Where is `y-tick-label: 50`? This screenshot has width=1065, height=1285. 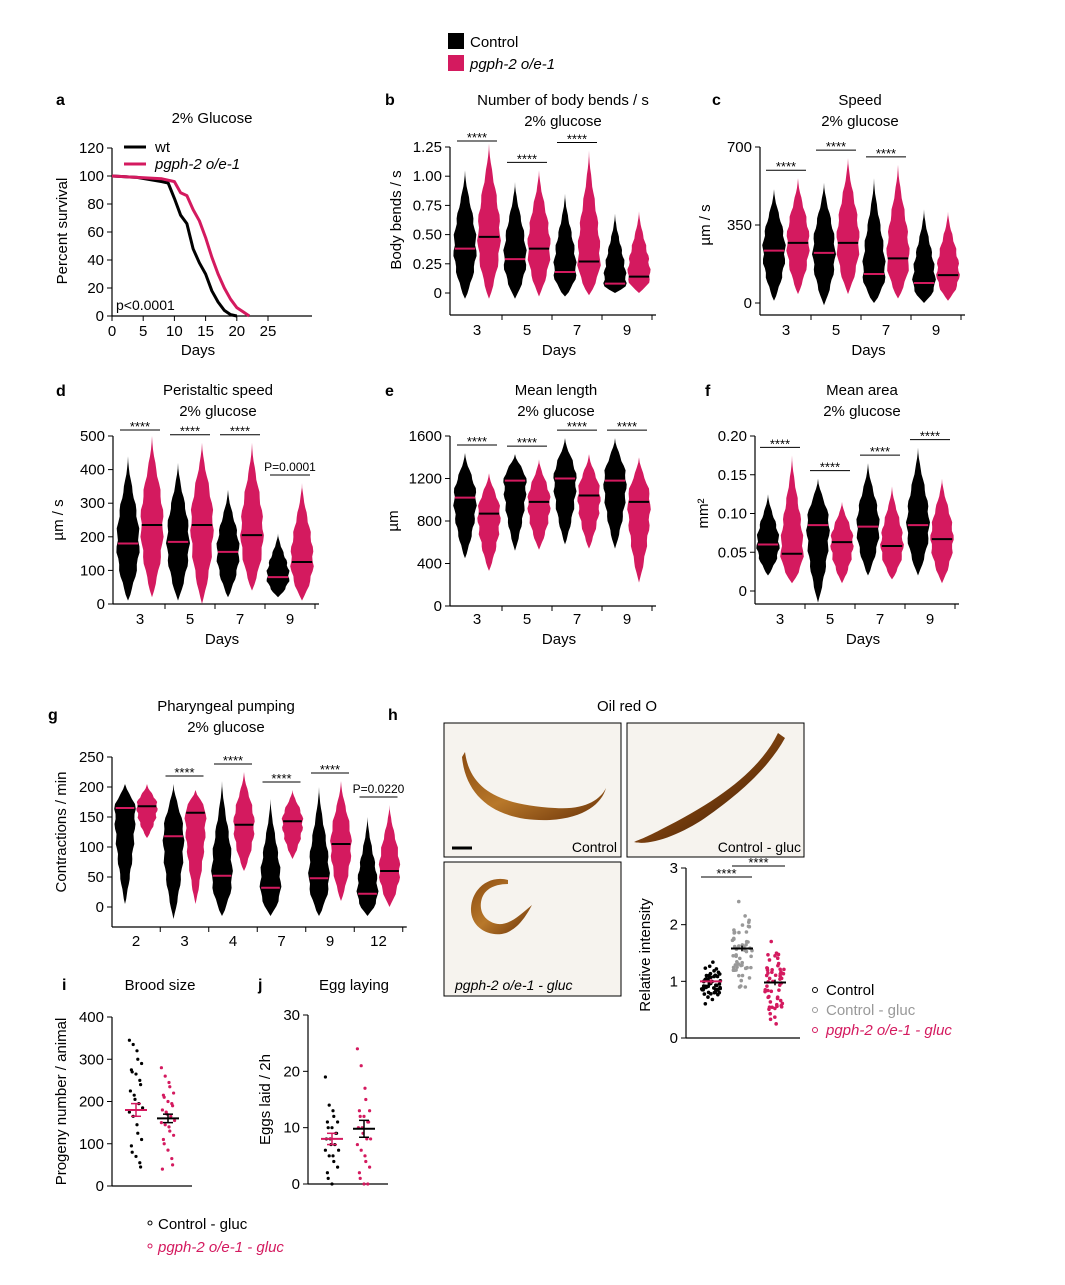 y-tick-label: 50 is located at coordinates (95, 877).